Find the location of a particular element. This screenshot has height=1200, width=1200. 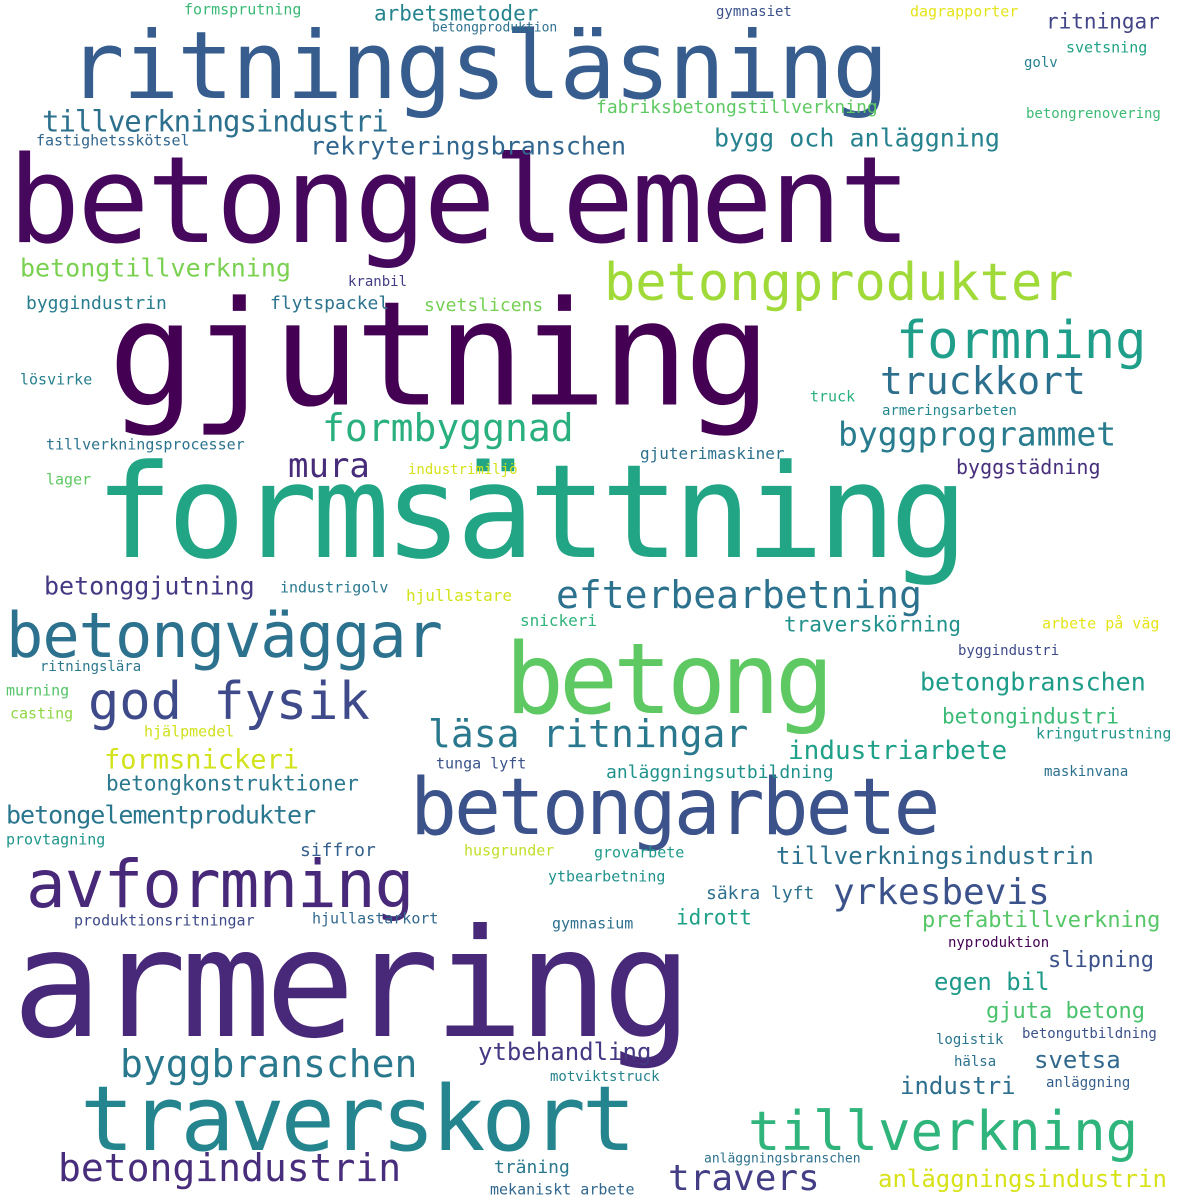

word: ritningar is located at coordinates (1103, 21).